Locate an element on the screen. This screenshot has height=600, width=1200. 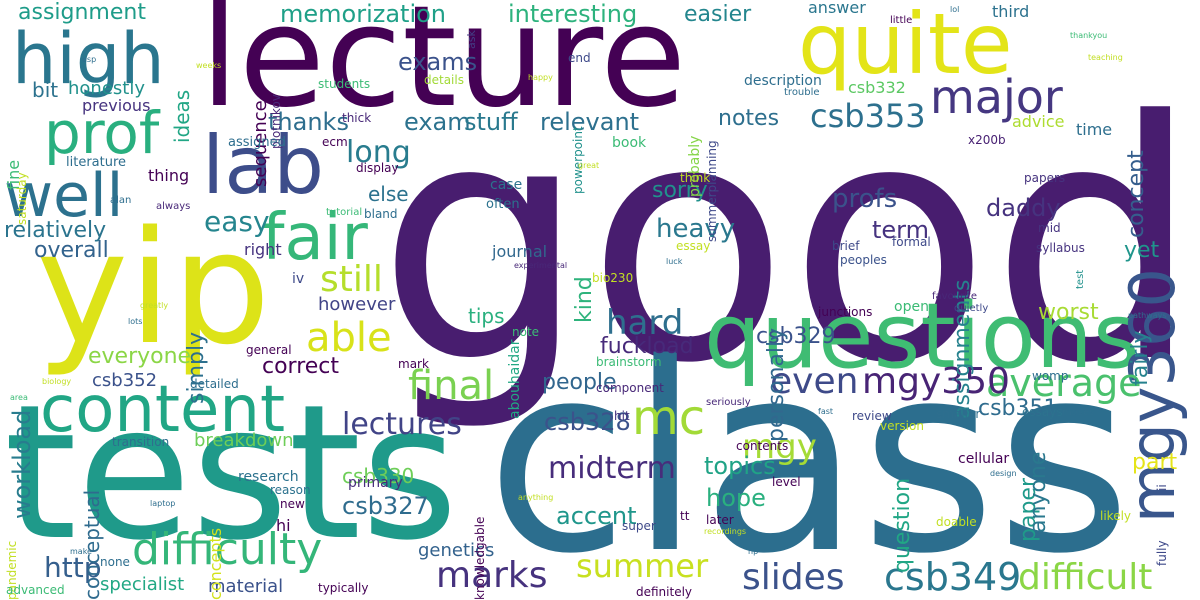
word: quietly is located at coordinates (971, 308).